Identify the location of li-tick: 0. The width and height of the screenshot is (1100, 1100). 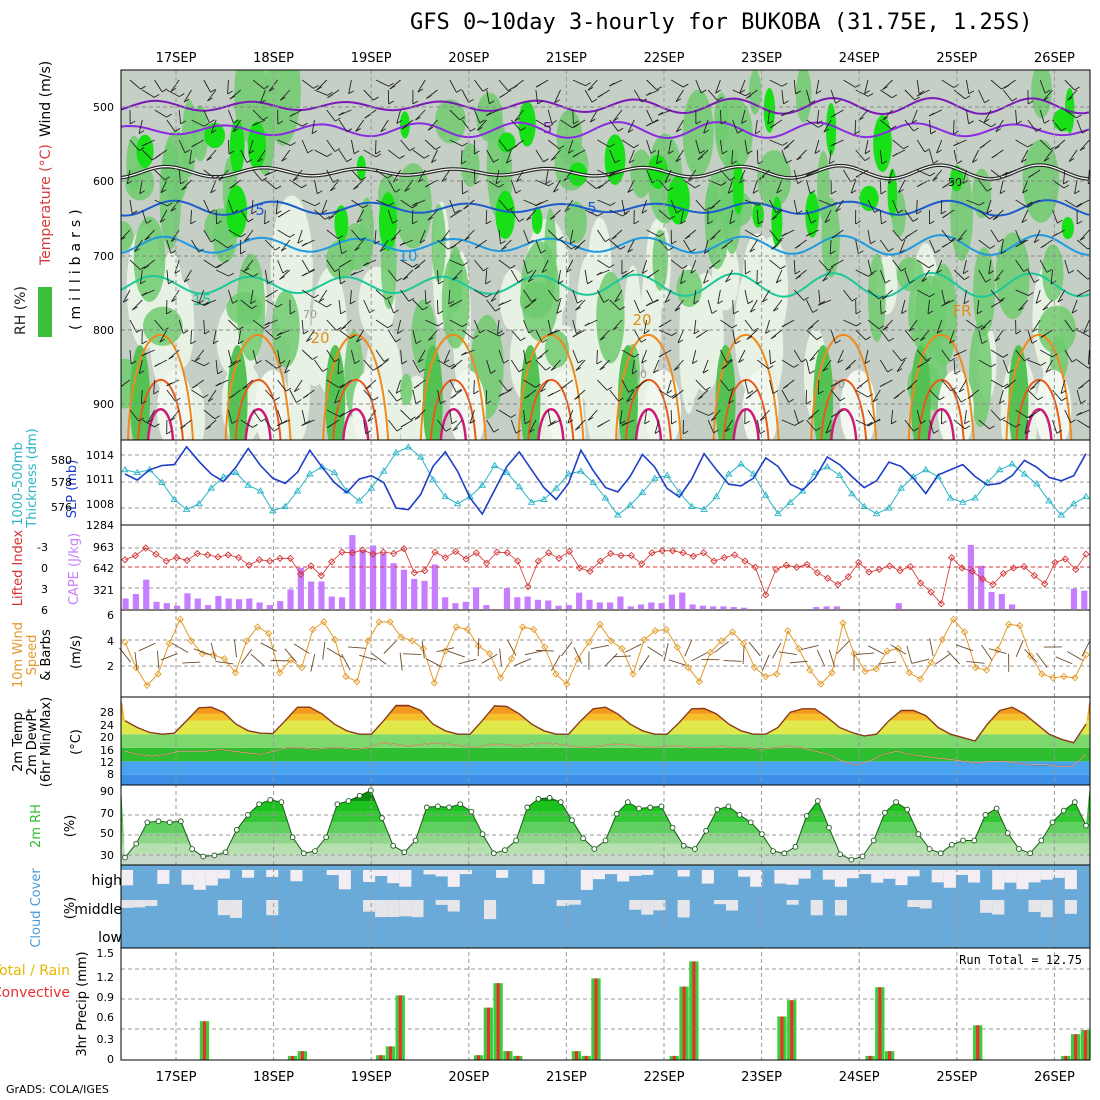
(44, 568).